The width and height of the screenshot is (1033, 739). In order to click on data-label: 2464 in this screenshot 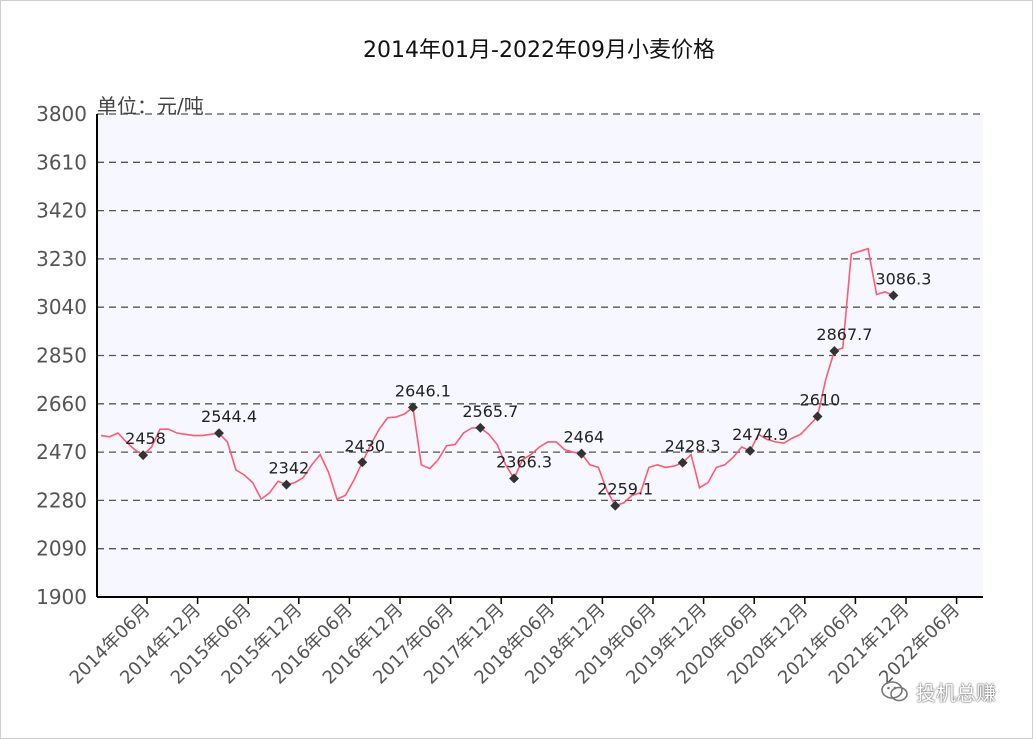, I will do `click(584, 437)`.